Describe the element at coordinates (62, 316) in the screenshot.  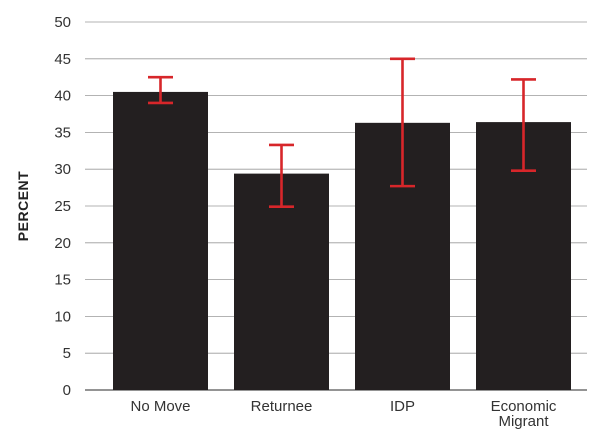
I see `y-tick-label: 10` at that location.